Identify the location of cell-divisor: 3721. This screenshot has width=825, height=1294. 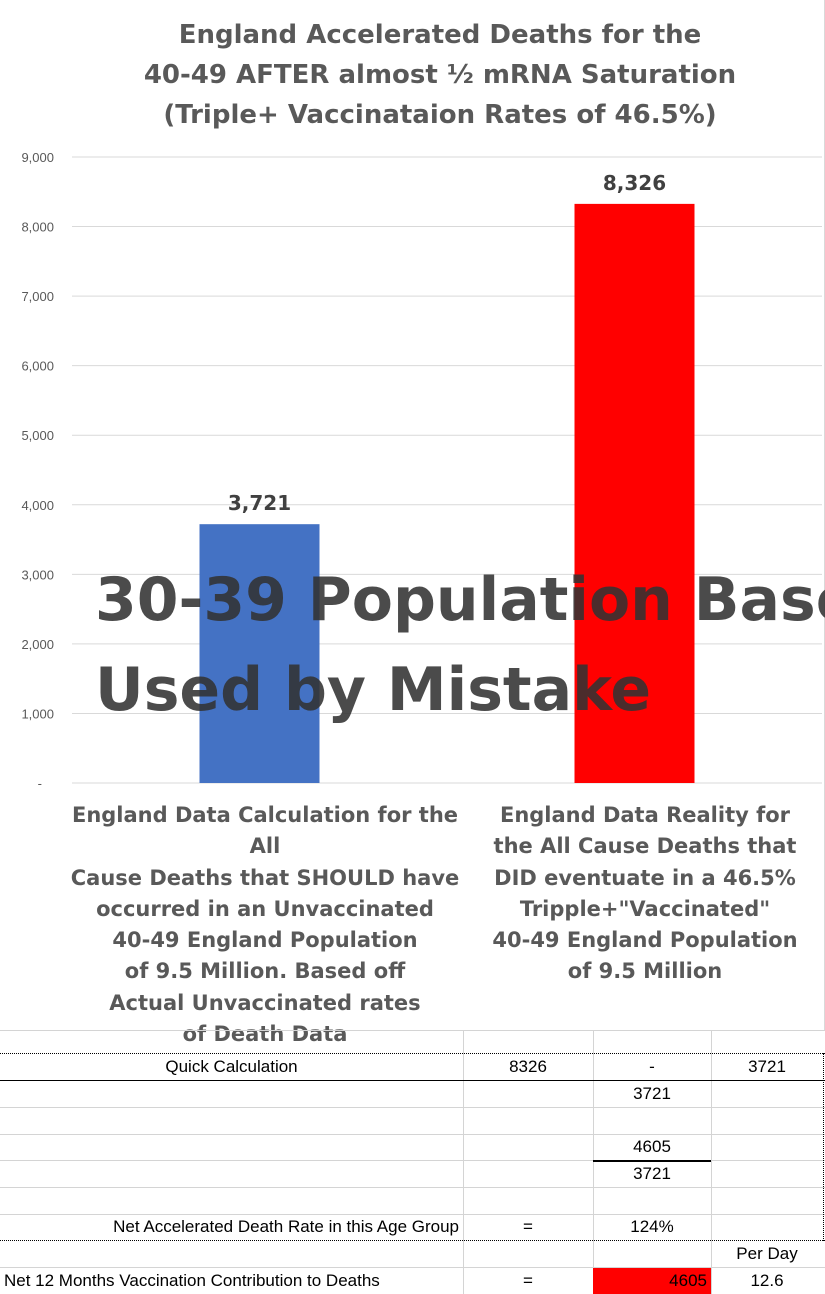
(652, 1093).